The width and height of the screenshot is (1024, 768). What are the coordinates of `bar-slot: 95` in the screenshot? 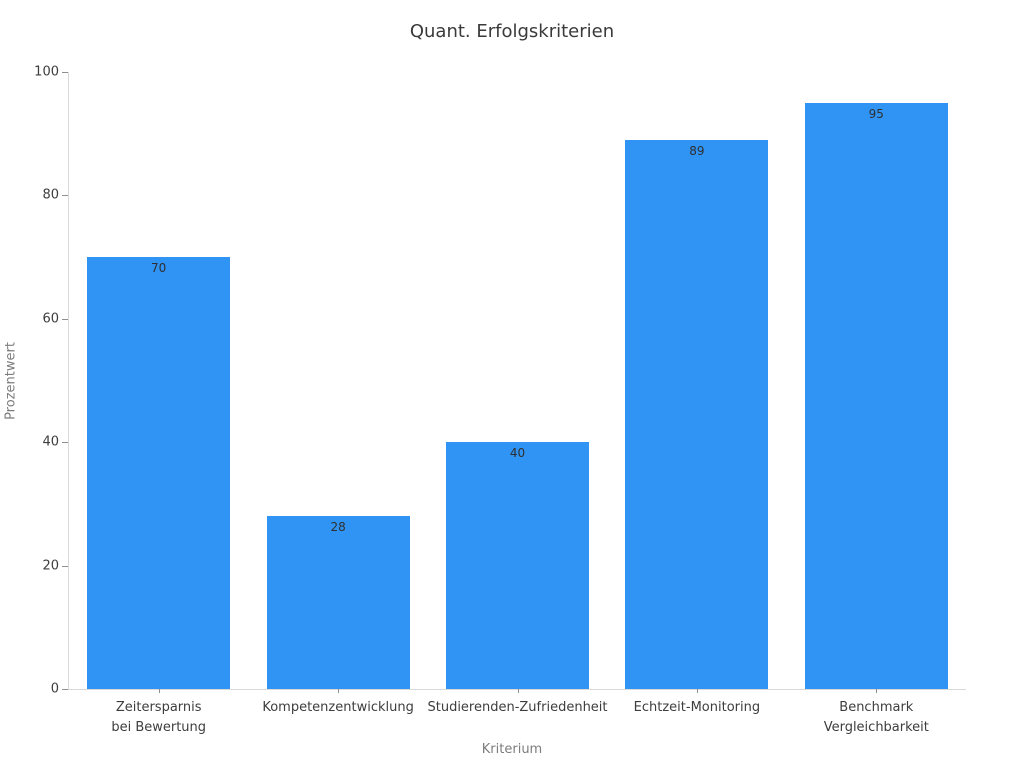 It's located at (876, 380).